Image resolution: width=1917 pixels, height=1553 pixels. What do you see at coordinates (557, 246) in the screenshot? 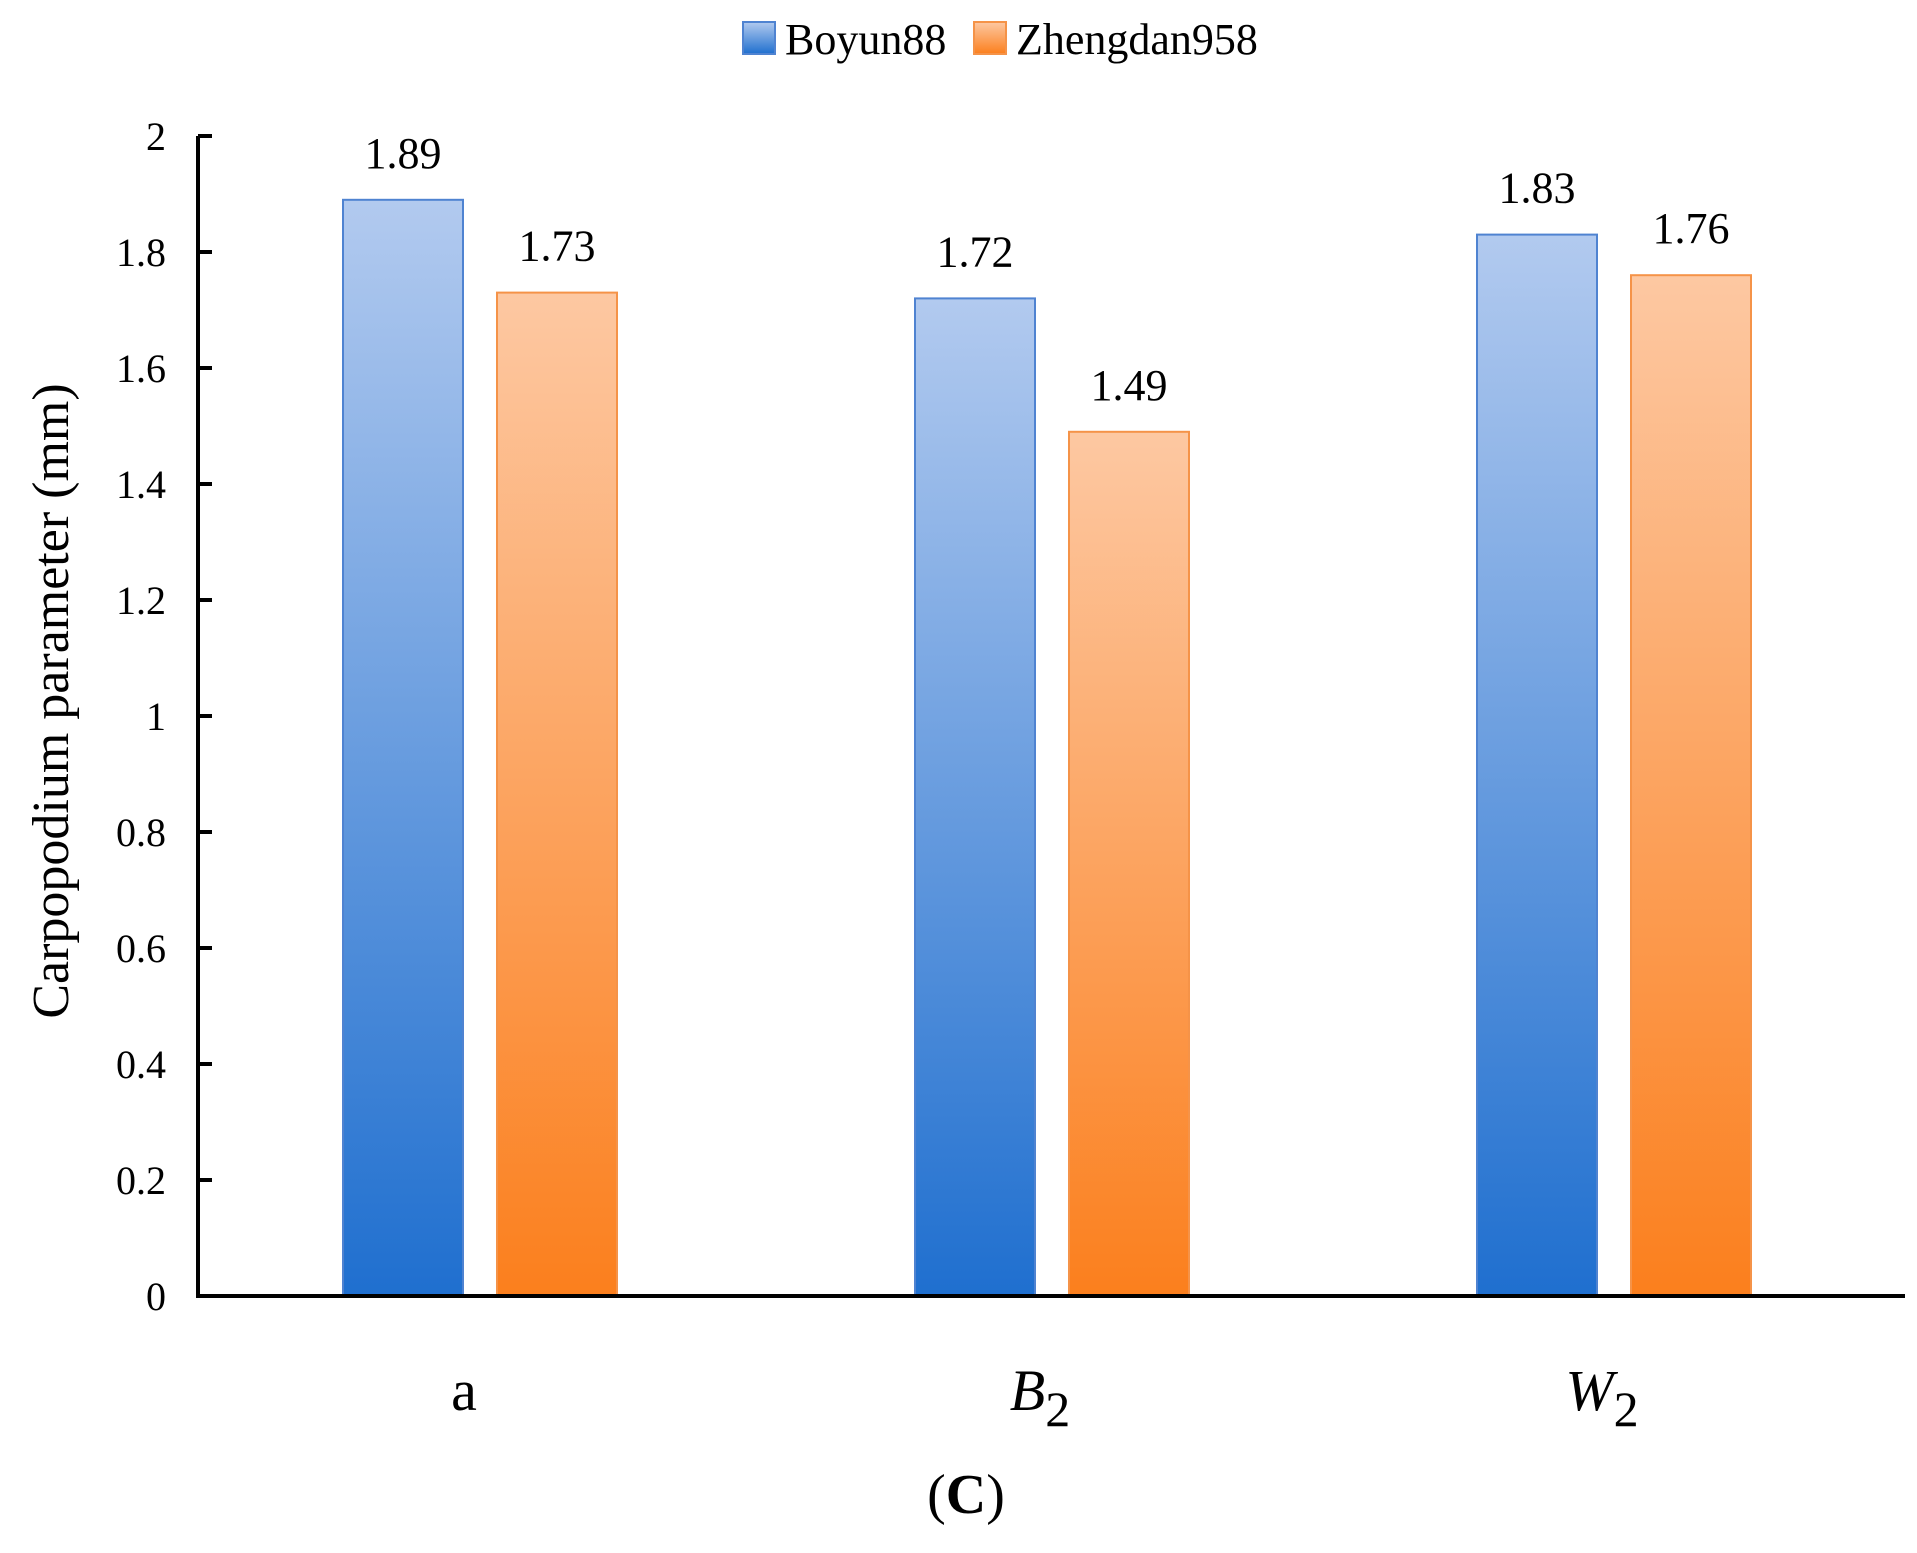
I see `data-label: 1.73` at bounding box center [557, 246].